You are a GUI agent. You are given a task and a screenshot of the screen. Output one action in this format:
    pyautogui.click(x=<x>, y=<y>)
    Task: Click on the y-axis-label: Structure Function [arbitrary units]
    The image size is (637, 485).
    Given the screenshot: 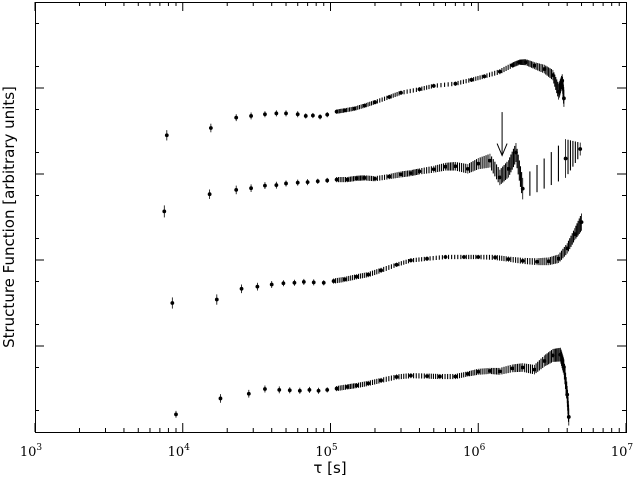 What is the action you would take?
    pyautogui.click(x=9, y=217)
    